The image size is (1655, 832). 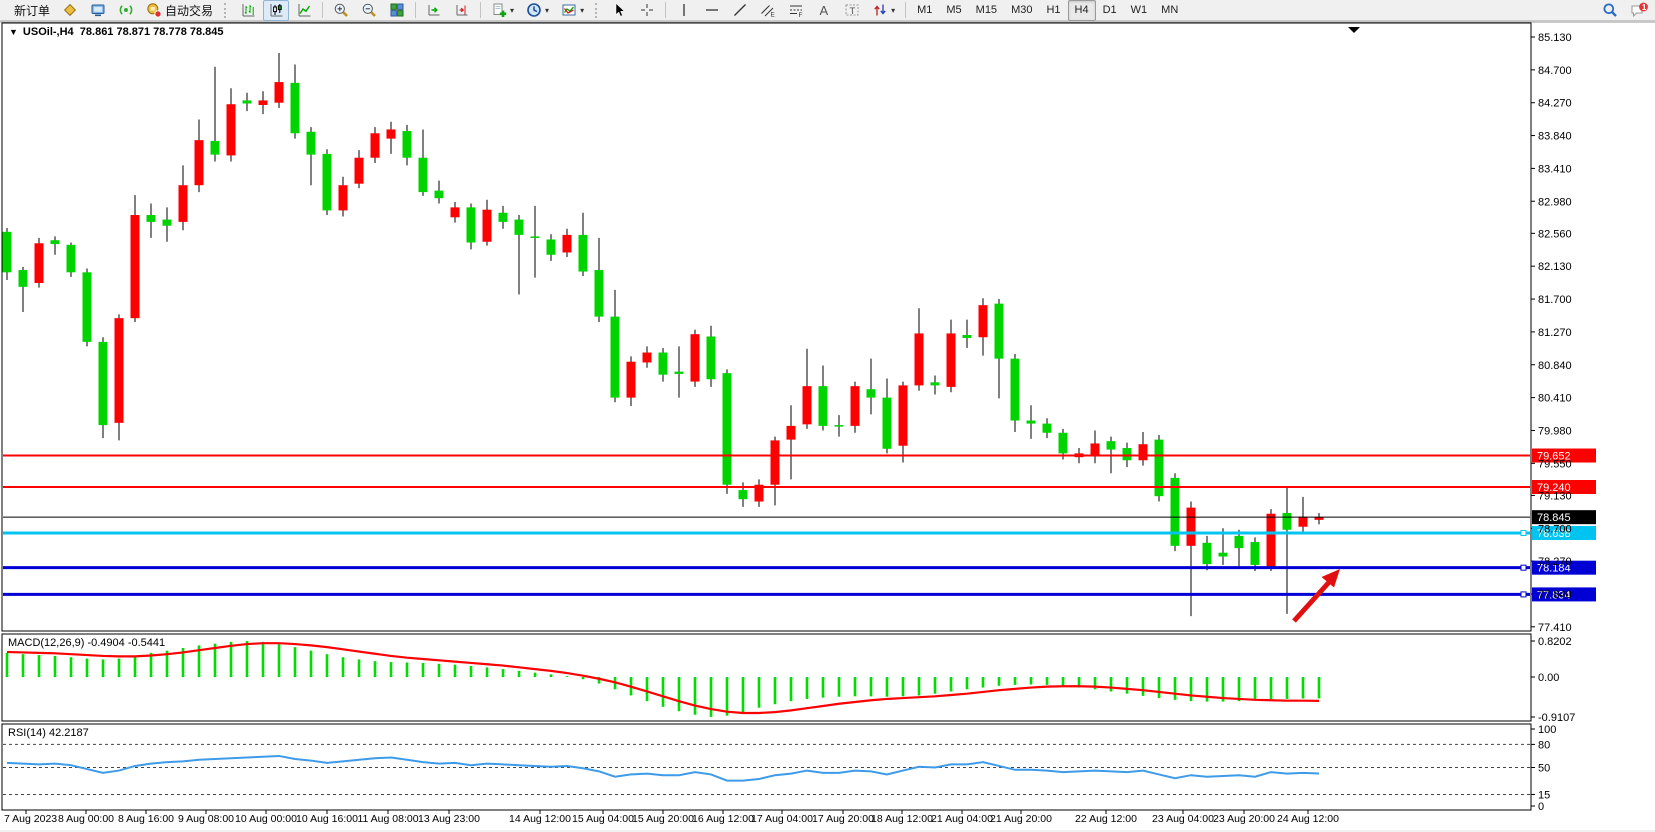 What do you see at coordinates (954, 9) in the screenshot?
I see `timeframe-button-m5: M5` at bounding box center [954, 9].